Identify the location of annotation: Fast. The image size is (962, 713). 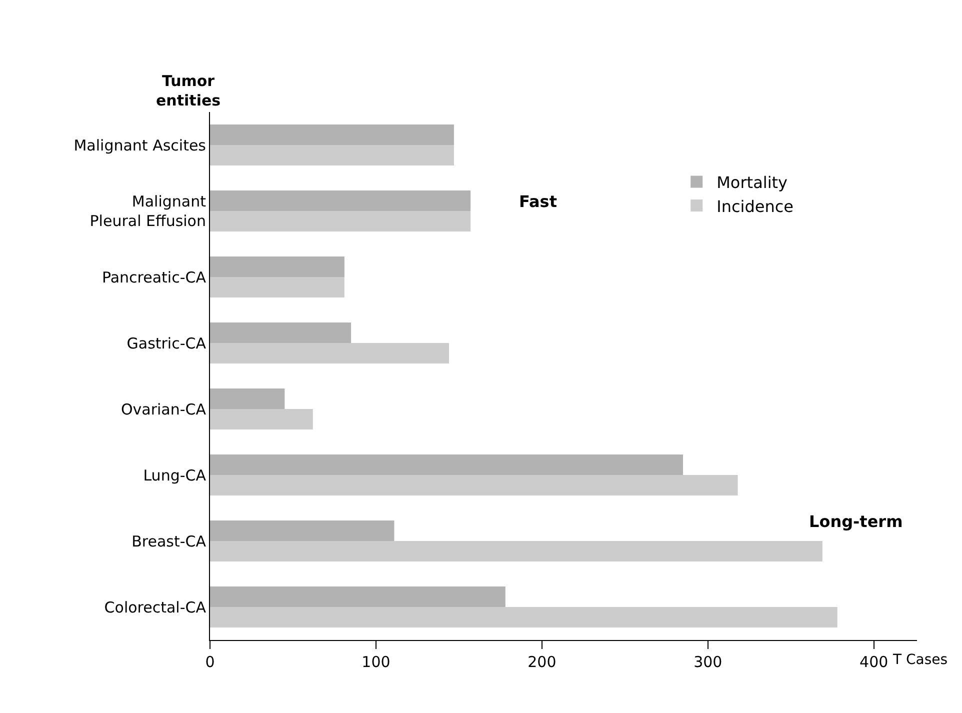
(538, 201).